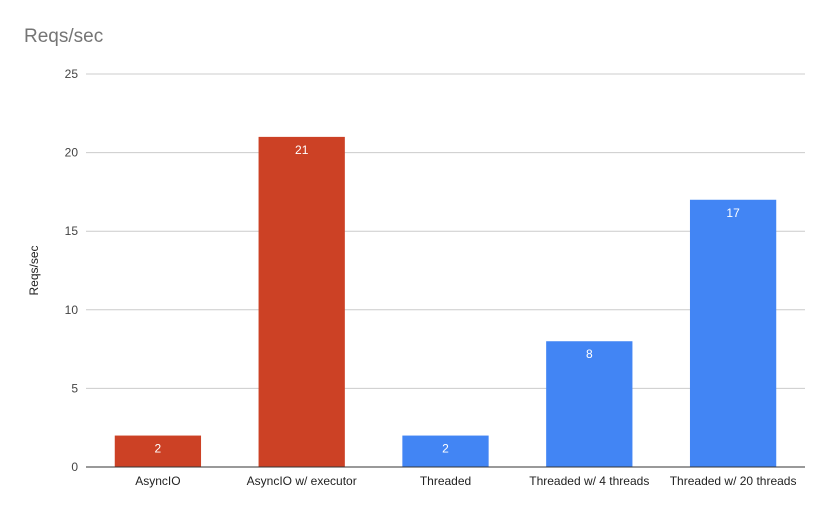  What do you see at coordinates (34, 270) in the screenshot?
I see `y-axis-label: Reqs/sec` at bounding box center [34, 270].